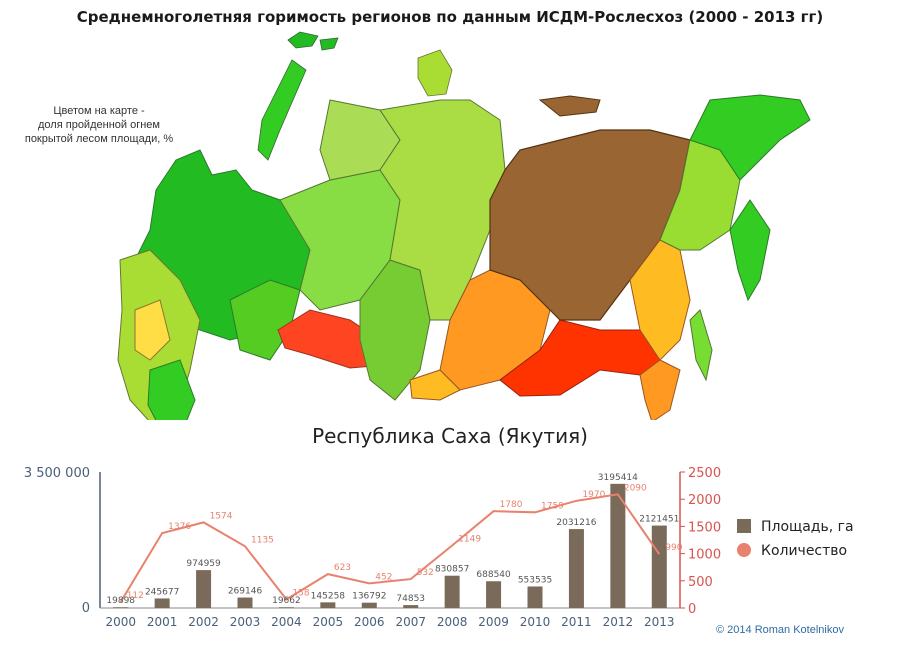 The height and width of the screenshot is (645, 900). I want to click on map-legend-note-line-2: доля пройденной огнем, so click(99, 125).